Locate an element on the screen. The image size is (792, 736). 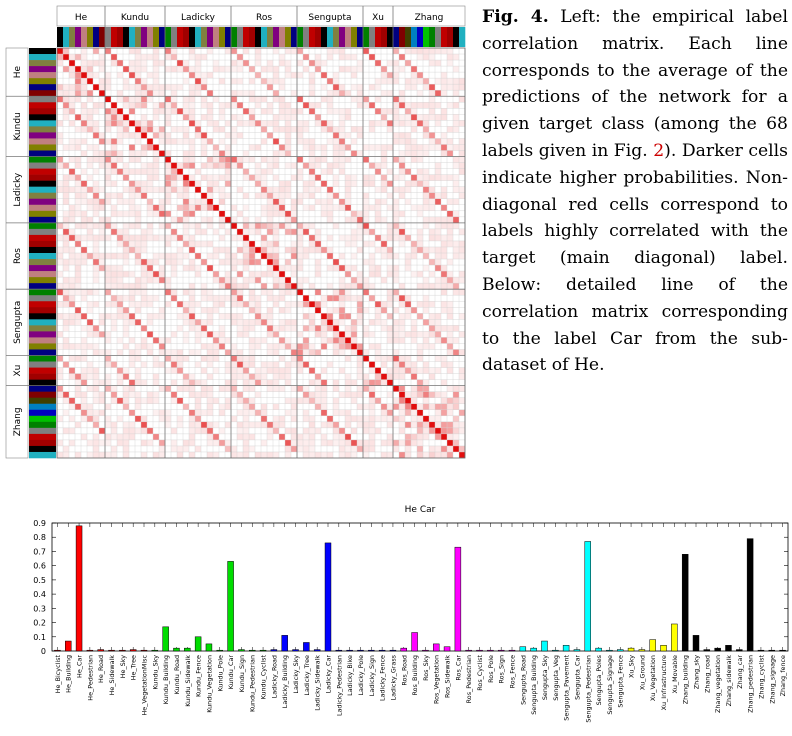
figure-label: Fig. 4. is located at coordinates (515, 17).